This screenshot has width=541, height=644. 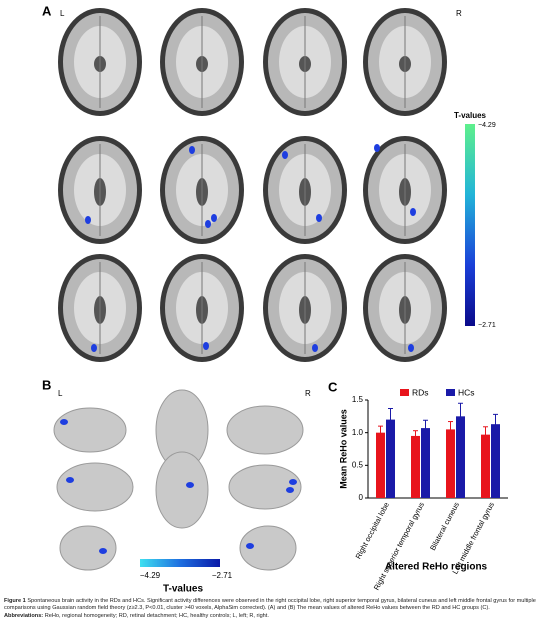 I want to click on panel-label: C, so click(x=333, y=386).